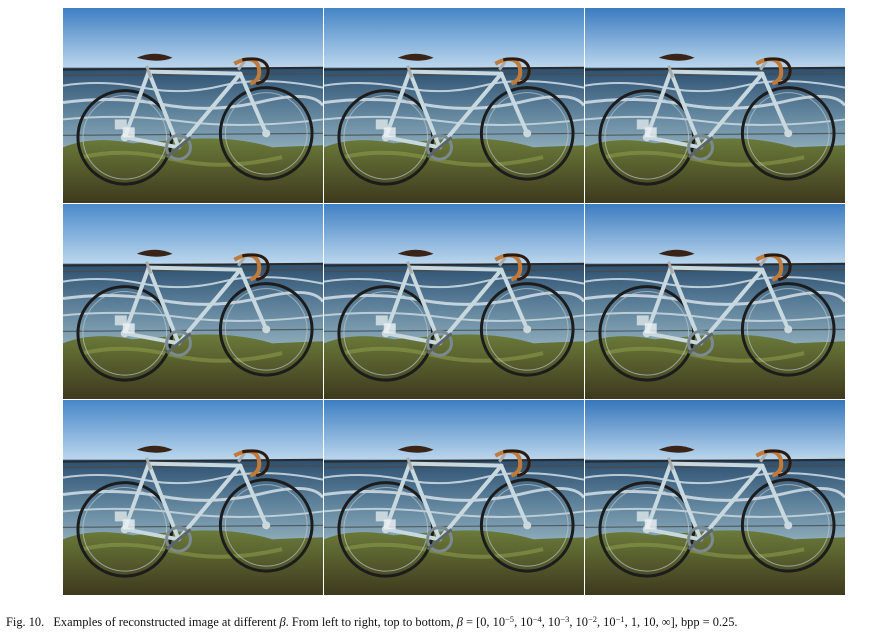 The height and width of the screenshot is (634, 883). What do you see at coordinates (551, 622) in the screenshot?
I see `caption-sep-2: , 10` at bounding box center [551, 622].